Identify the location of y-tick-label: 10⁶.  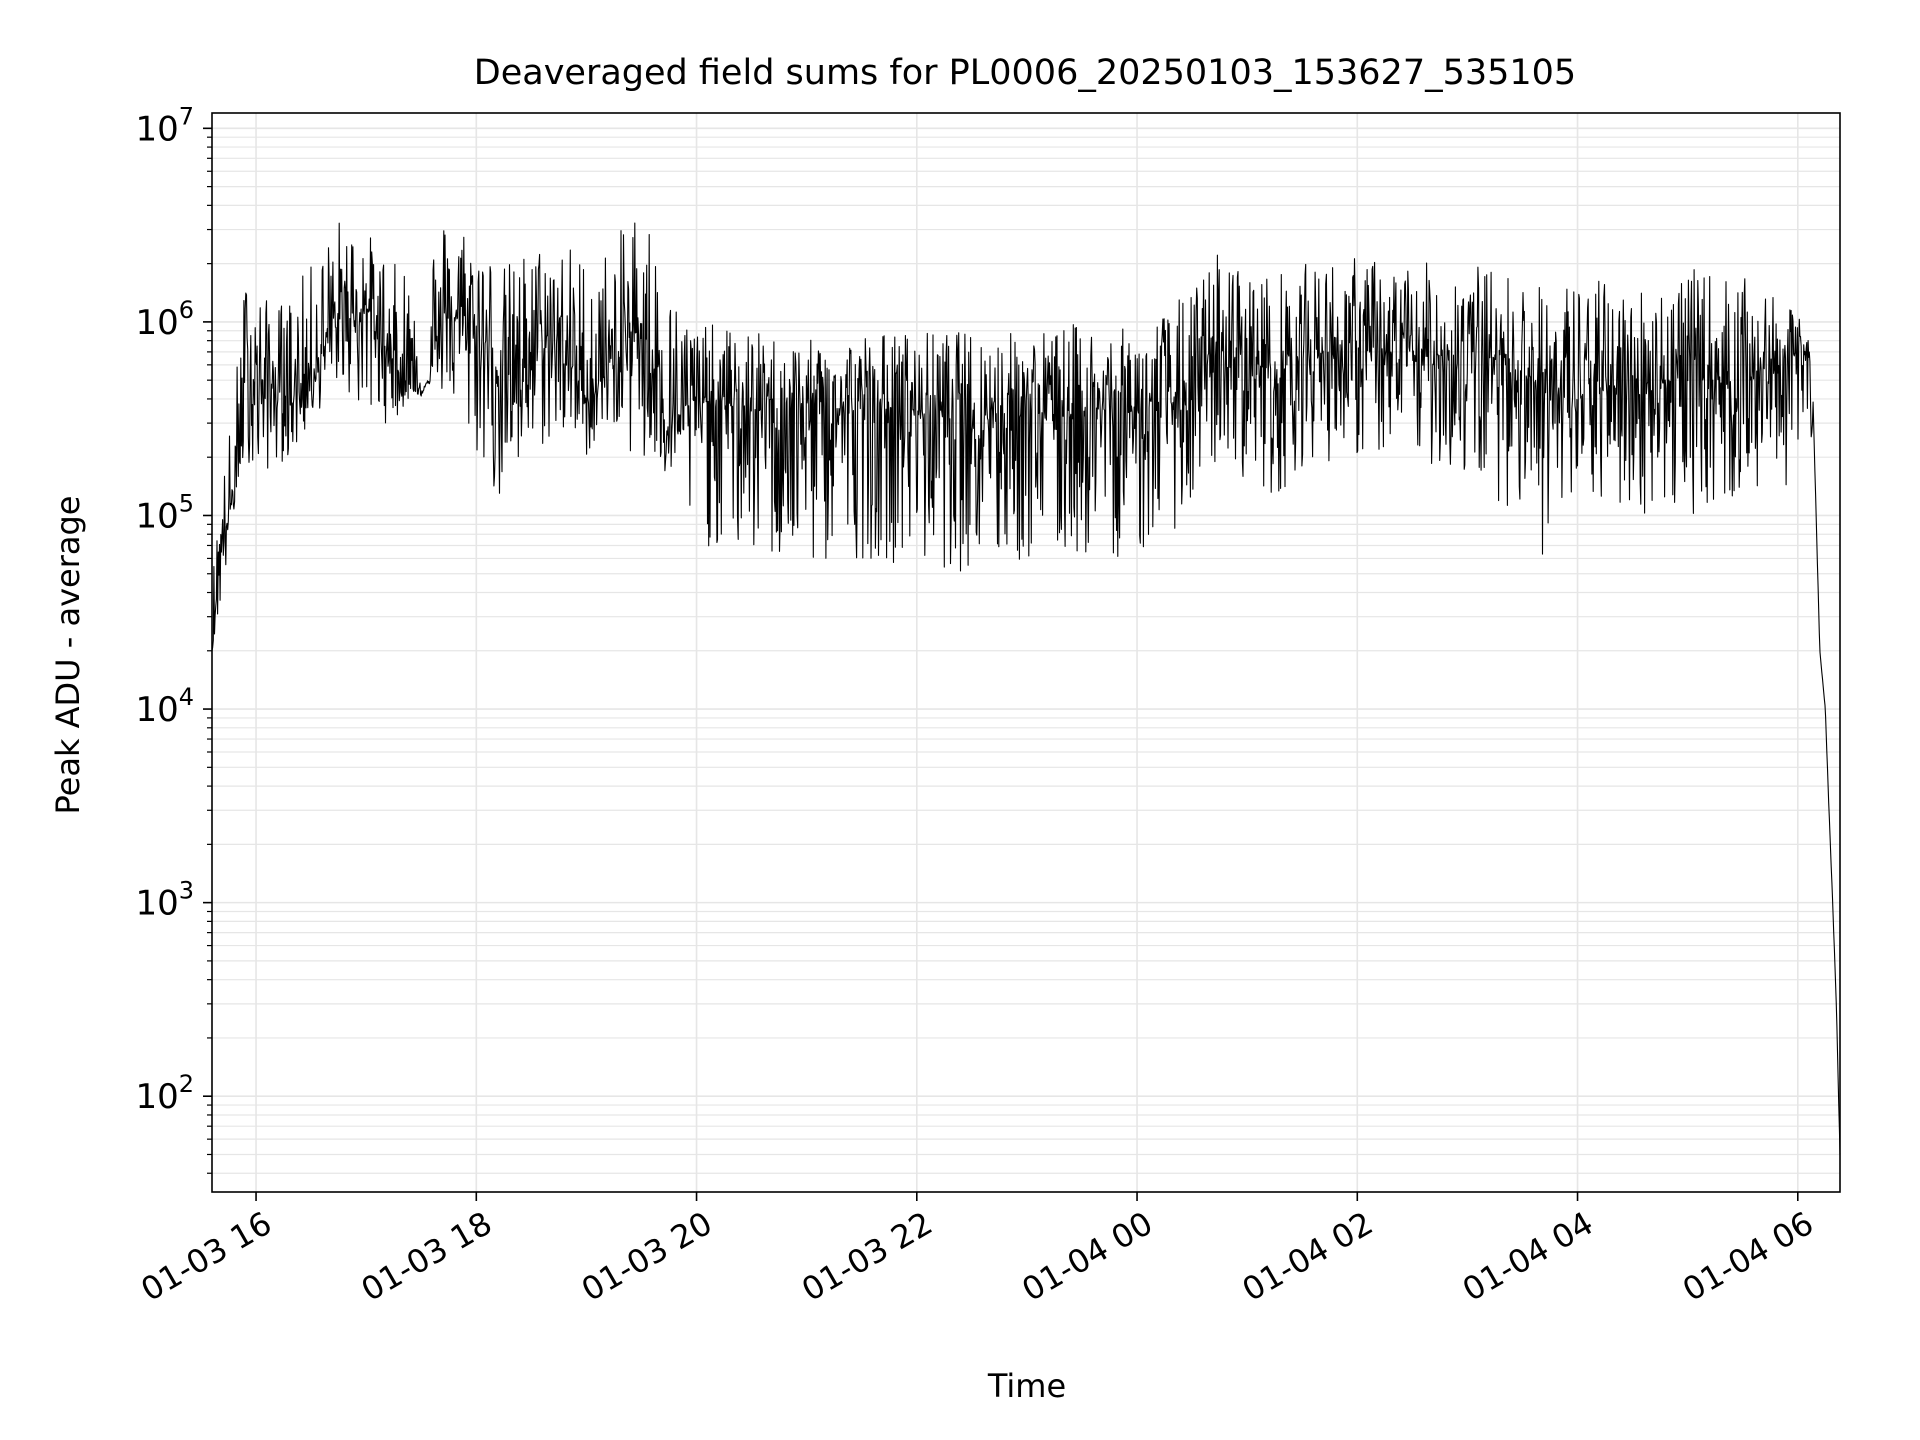
(164, 319).